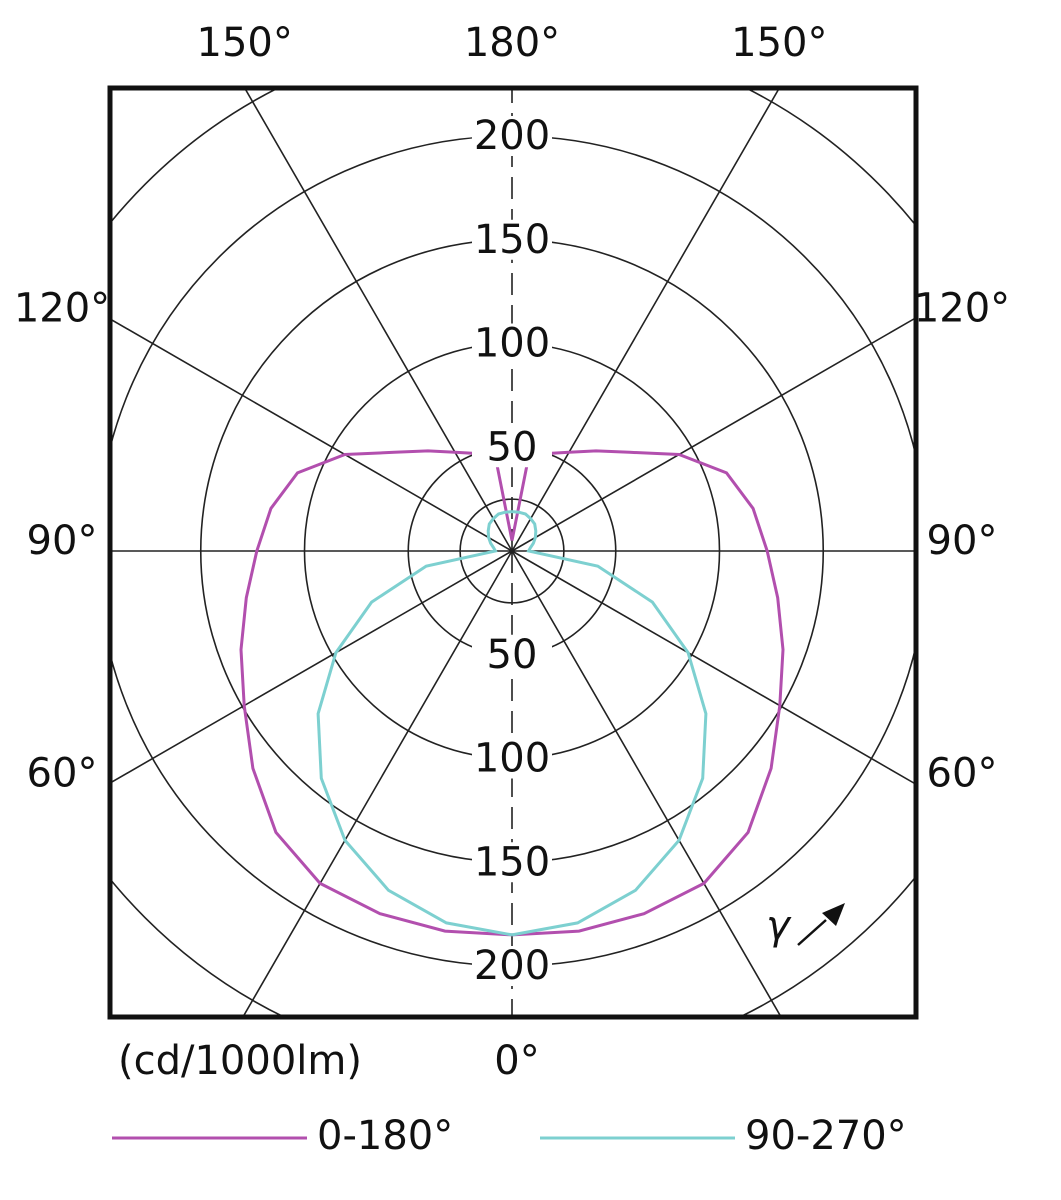  What do you see at coordinates (516, 1061) in the screenshot?
I see `theta-tick-label: 0°` at bounding box center [516, 1061].